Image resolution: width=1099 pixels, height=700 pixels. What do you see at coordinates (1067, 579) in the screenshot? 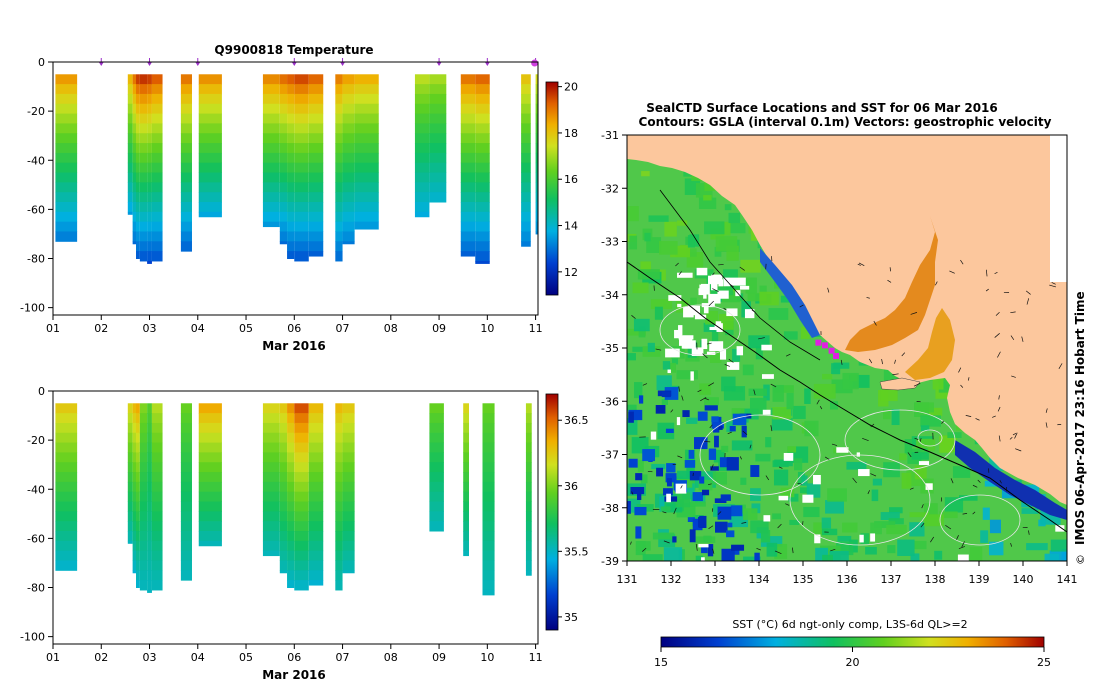
I see `lon-tick-label: 141` at bounding box center [1067, 579].